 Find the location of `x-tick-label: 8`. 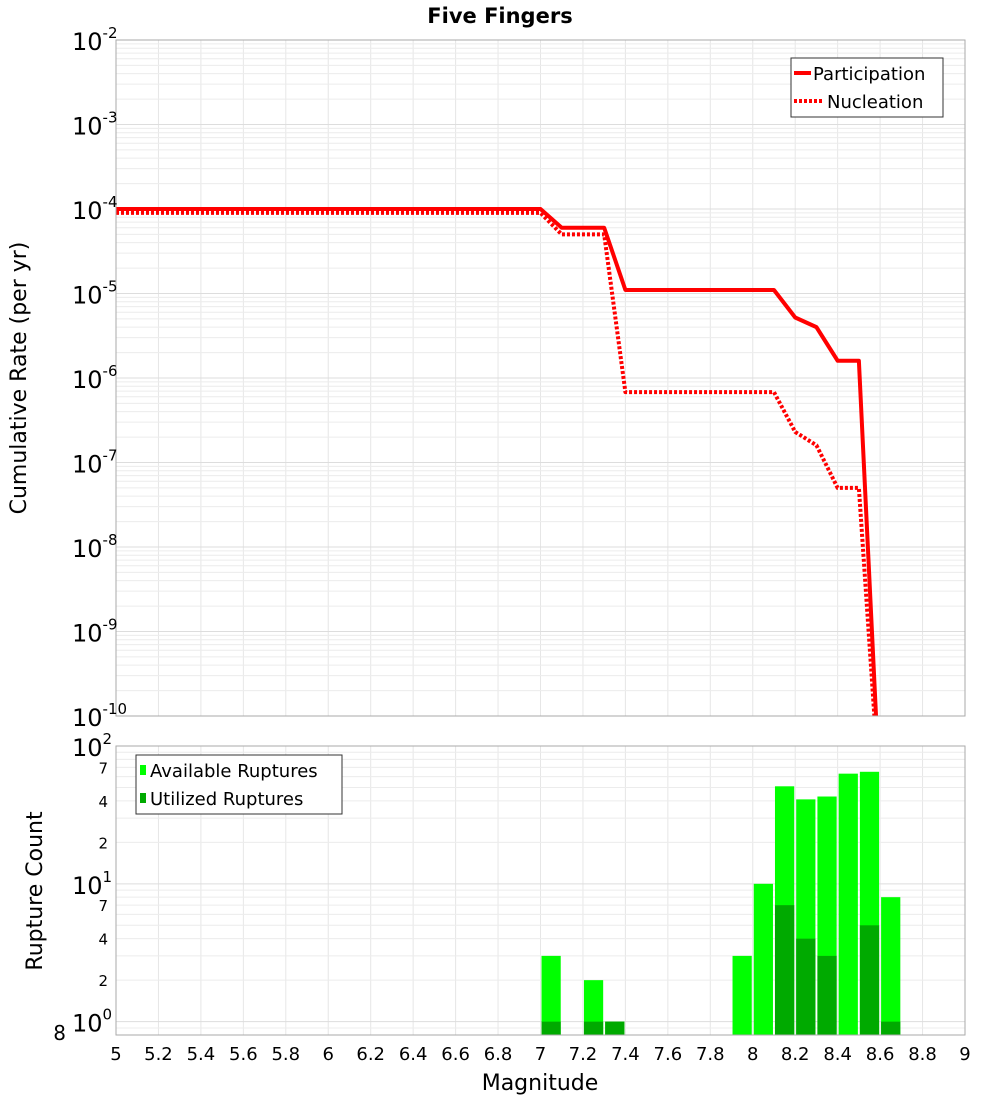

x-tick-label: 8 is located at coordinates (752, 1054).